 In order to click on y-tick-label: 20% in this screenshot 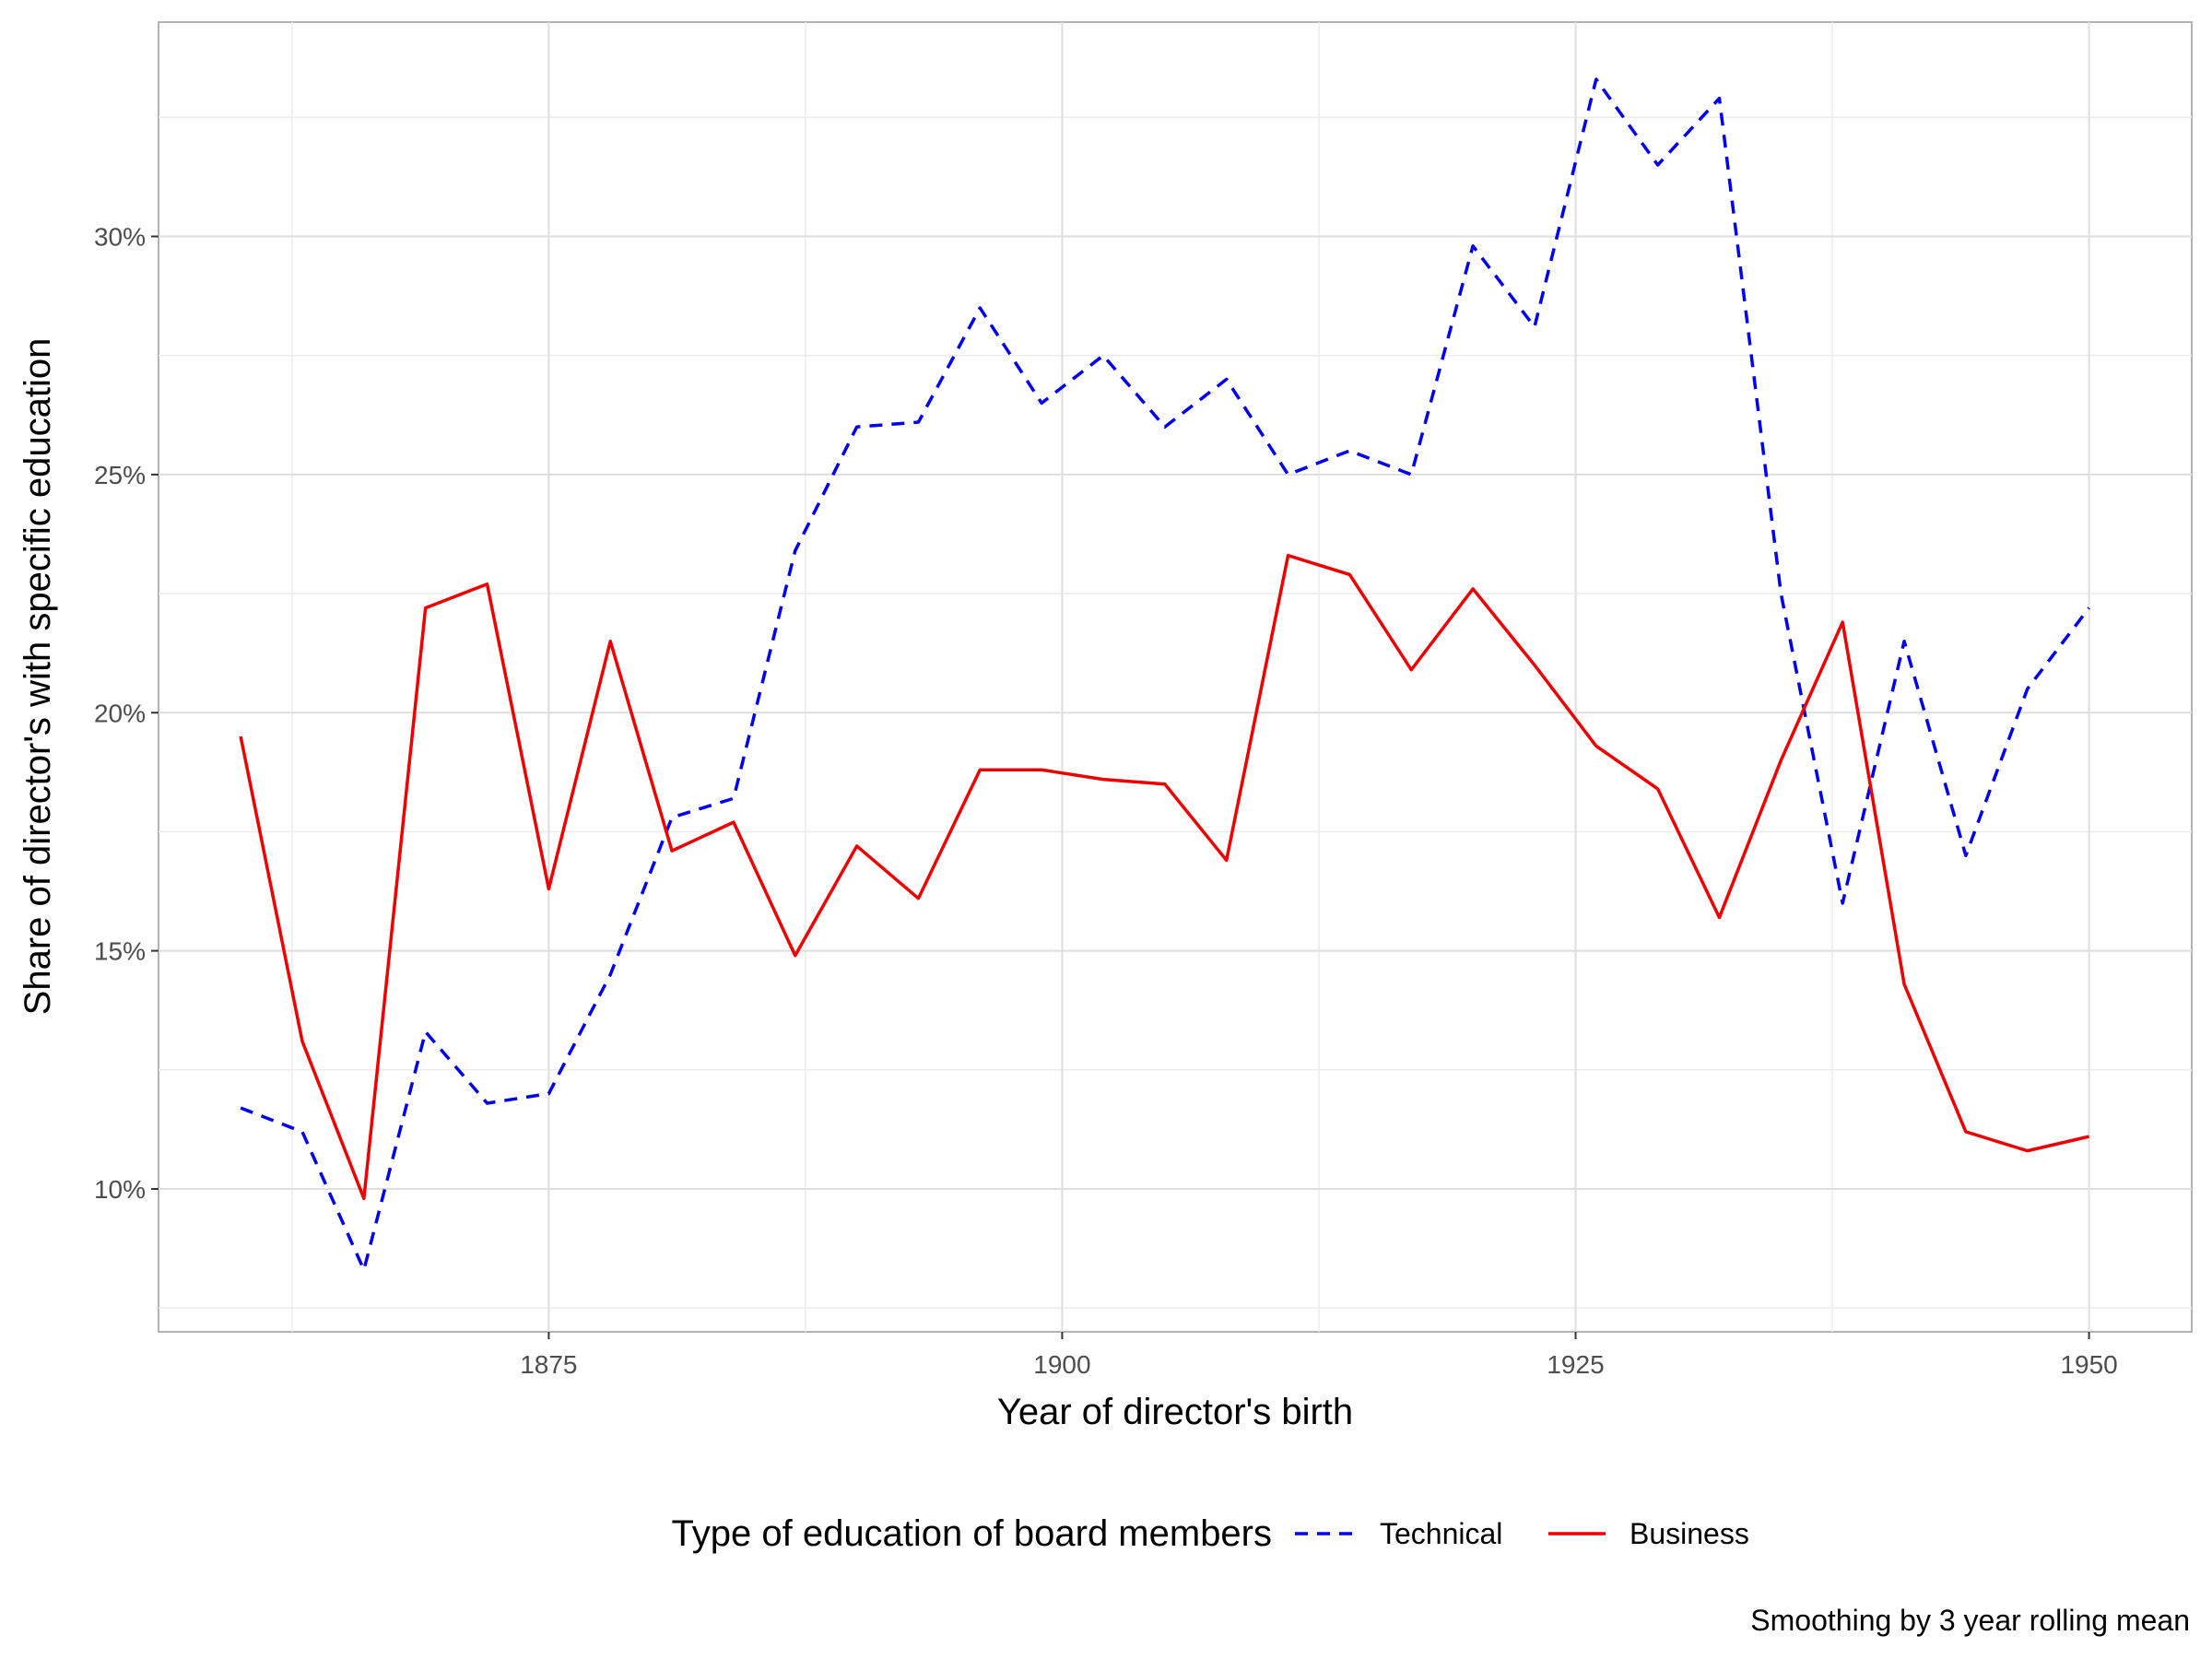, I will do `click(120, 713)`.